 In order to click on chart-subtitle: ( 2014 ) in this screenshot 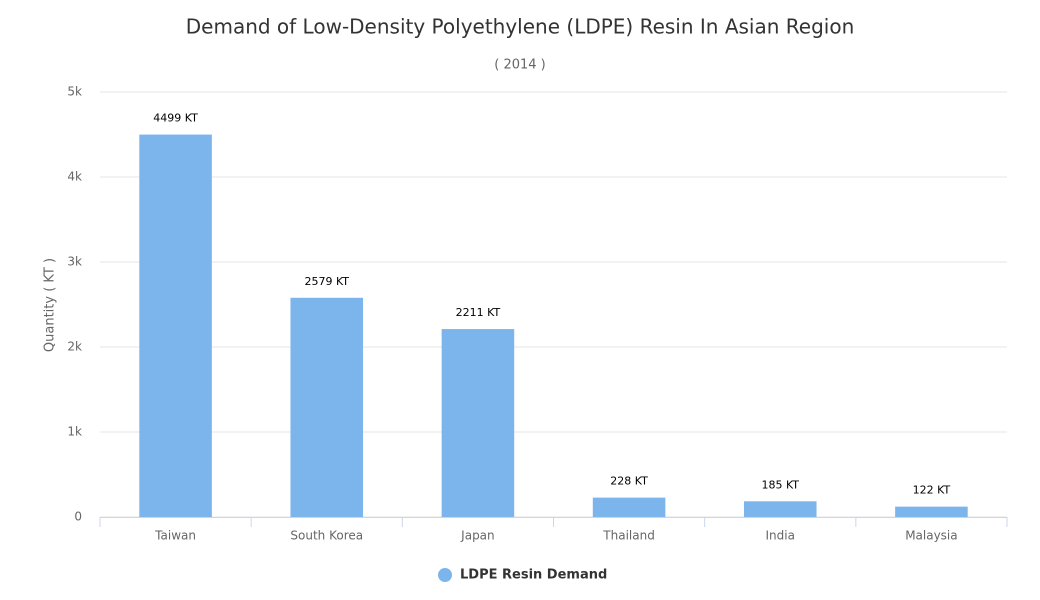, I will do `click(520, 65)`.